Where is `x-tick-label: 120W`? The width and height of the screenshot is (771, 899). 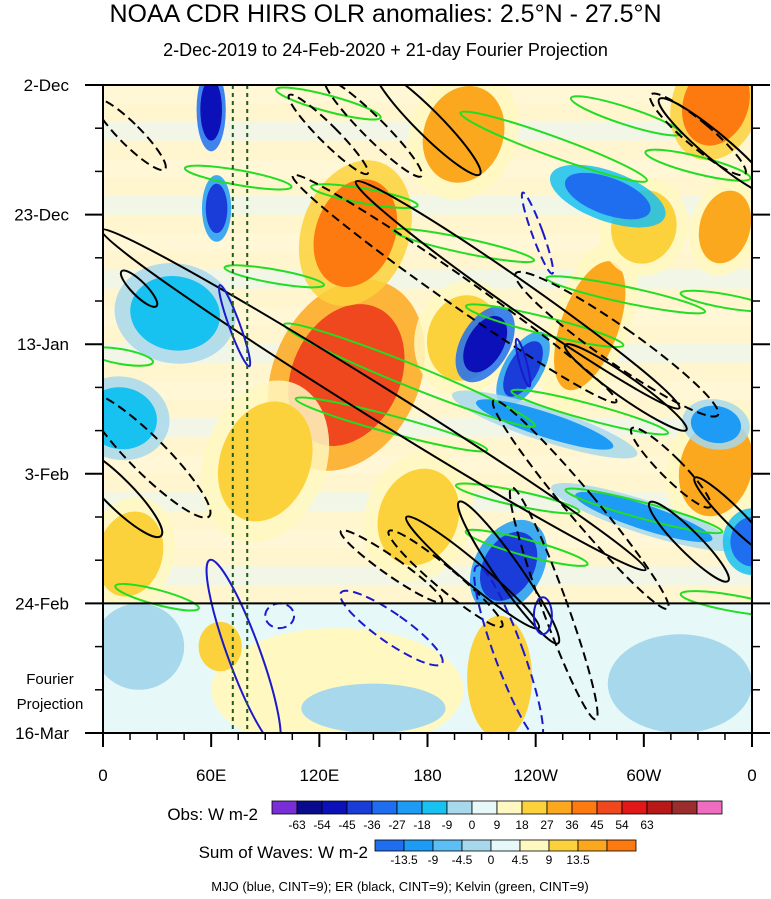 x-tick-label: 120W is located at coordinates (535, 775).